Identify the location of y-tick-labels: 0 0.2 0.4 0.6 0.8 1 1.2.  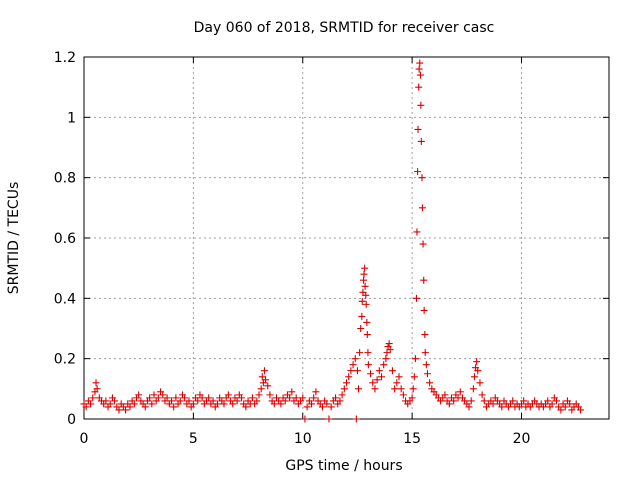
(65, 239).